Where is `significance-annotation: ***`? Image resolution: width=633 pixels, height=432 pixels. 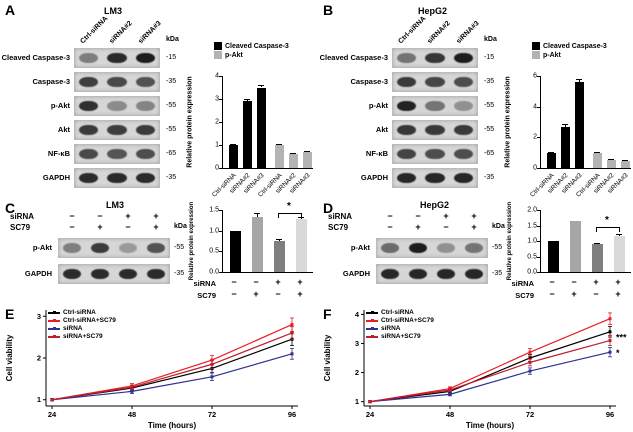
significance-annotation: *** is located at coordinates (621, 338).